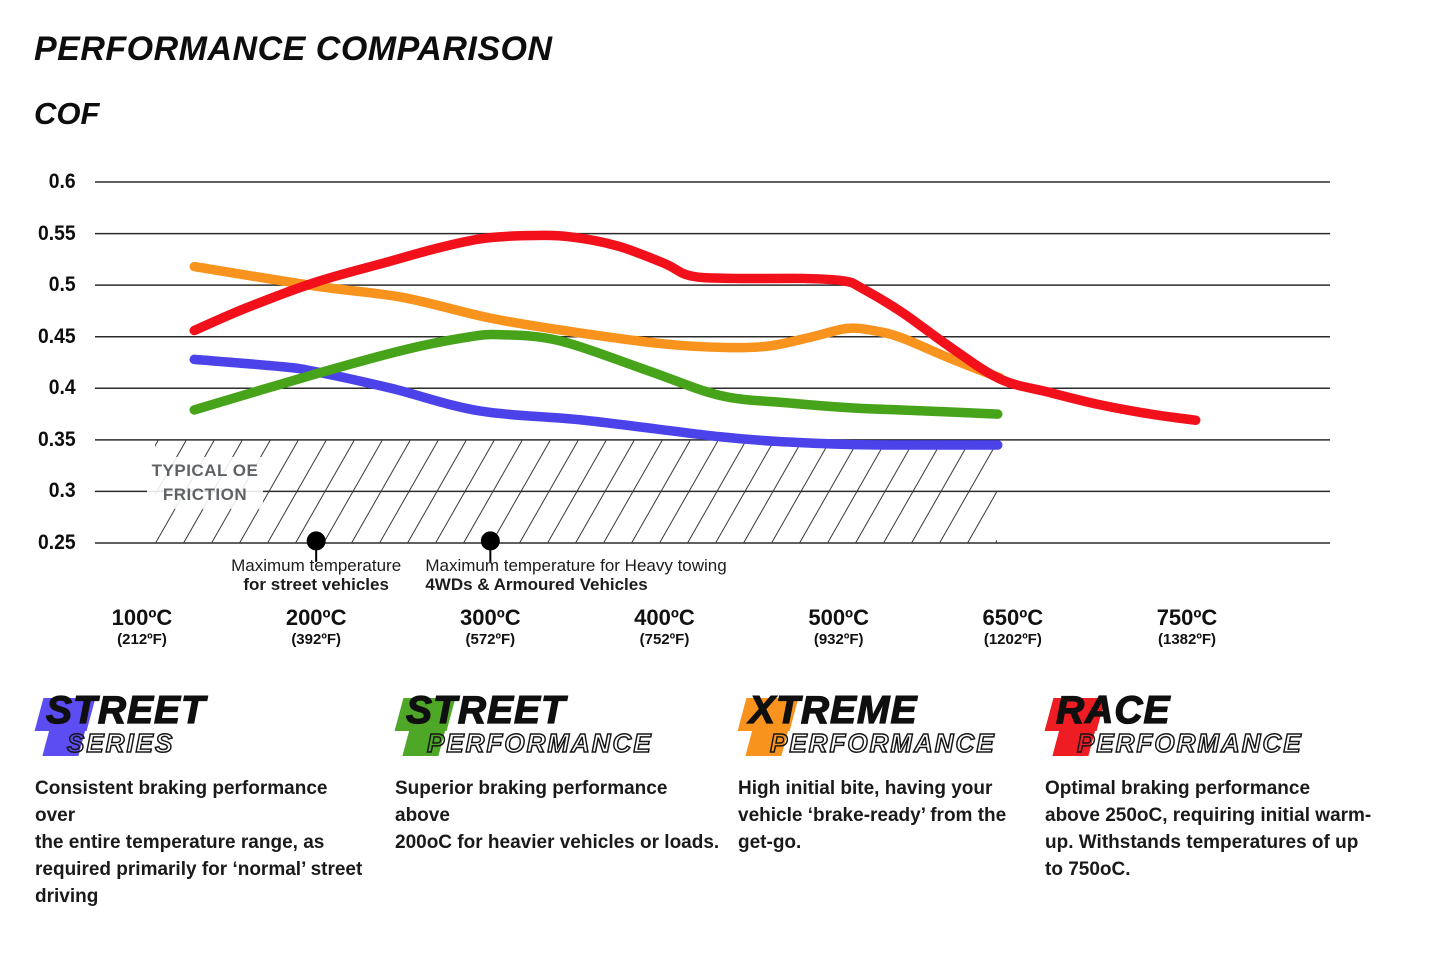  I want to click on page-title: PERFORMANCE COMPARISON, so click(293, 49).